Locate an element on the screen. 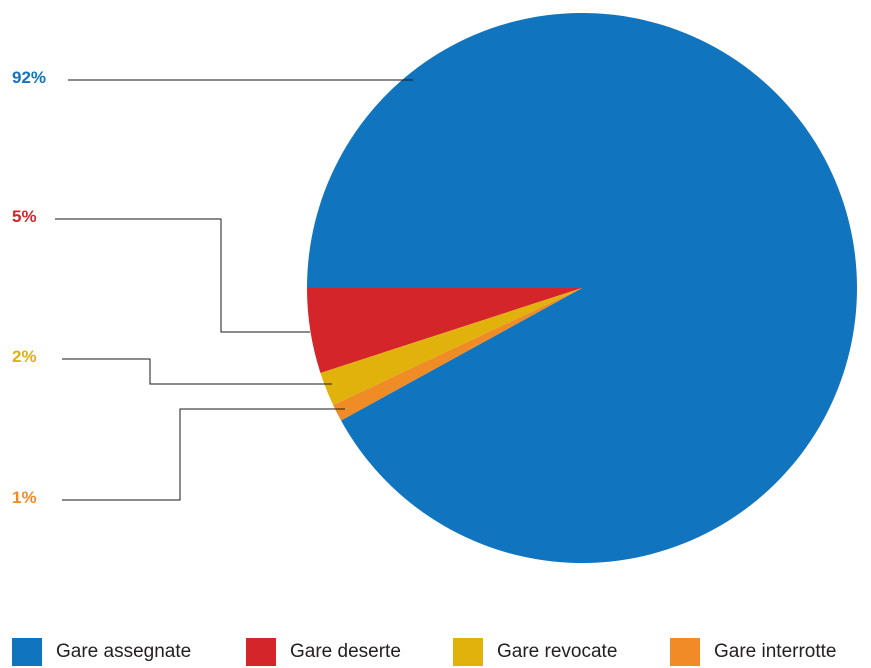 Image resolution: width=871 pixels, height=668 pixels. pie-slice-gare-revocate is located at coordinates (451, 347).